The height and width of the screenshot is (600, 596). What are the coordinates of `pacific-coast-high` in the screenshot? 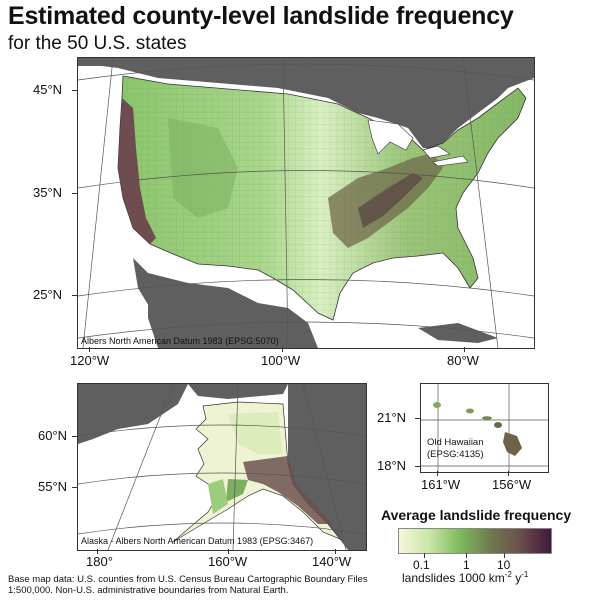 It's located at (137, 171).